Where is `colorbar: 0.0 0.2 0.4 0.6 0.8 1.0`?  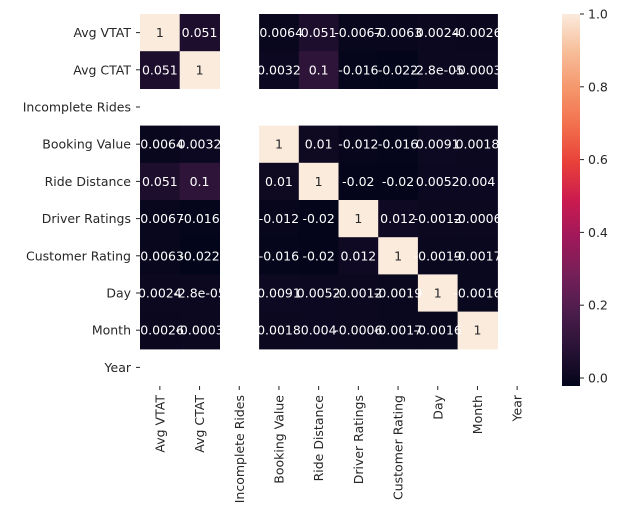
colorbar: 0.0 0.2 0.4 0.6 0.8 1.0 is located at coordinates (585, 196).